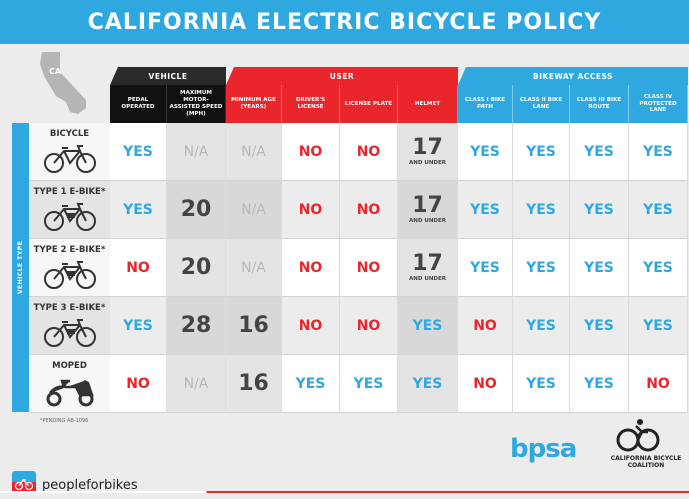  I want to click on bottom-divider, so click(344, 492).